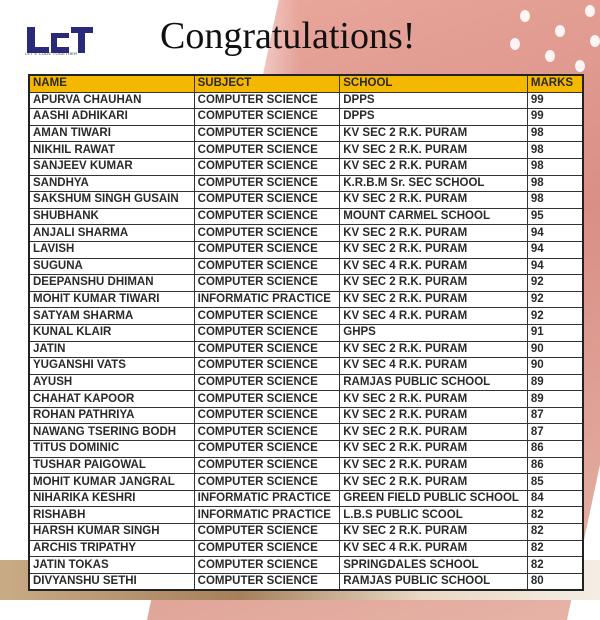  I want to click on cell-name: ROHAN PATHRIYA, so click(111, 415).